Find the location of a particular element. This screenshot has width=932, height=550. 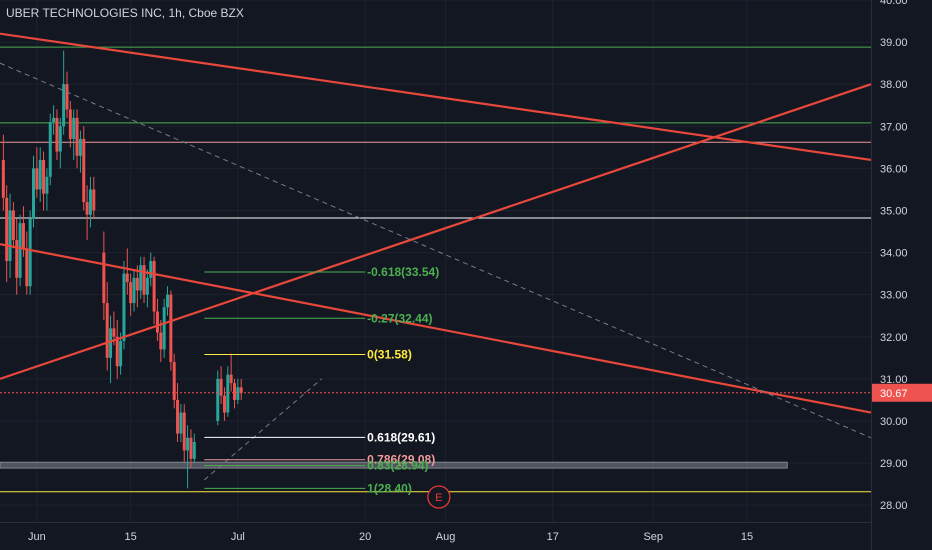

fib-label: -0.618(33.54) is located at coordinates (403, 272).